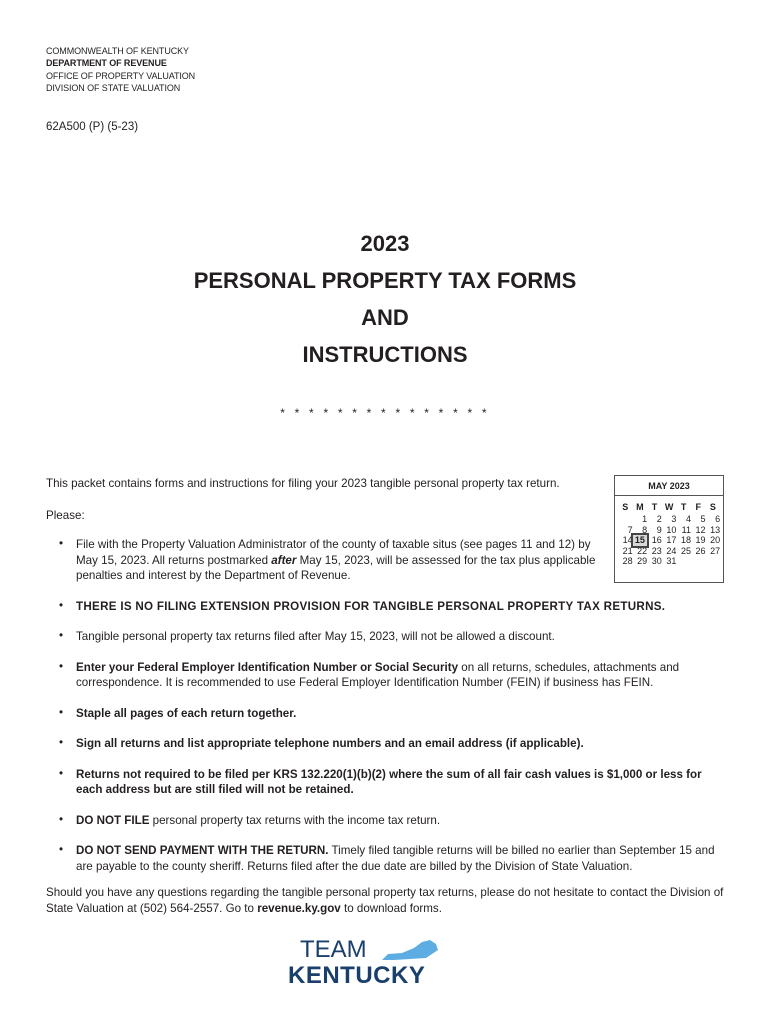 The width and height of the screenshot is (770, 1024). Describe the element at coordinates (627, 561) in the screenshot. I see `calendar-day: 28` at that location.